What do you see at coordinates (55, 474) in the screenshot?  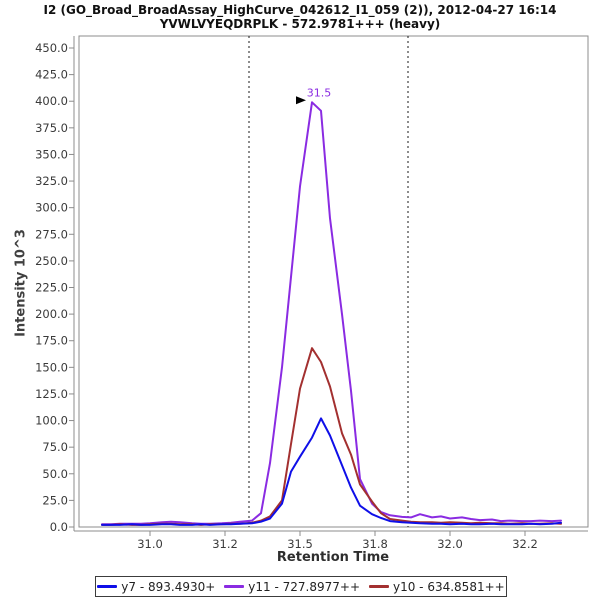 I see `y-tick-label: 50.0` at bounding box center [55, 474].